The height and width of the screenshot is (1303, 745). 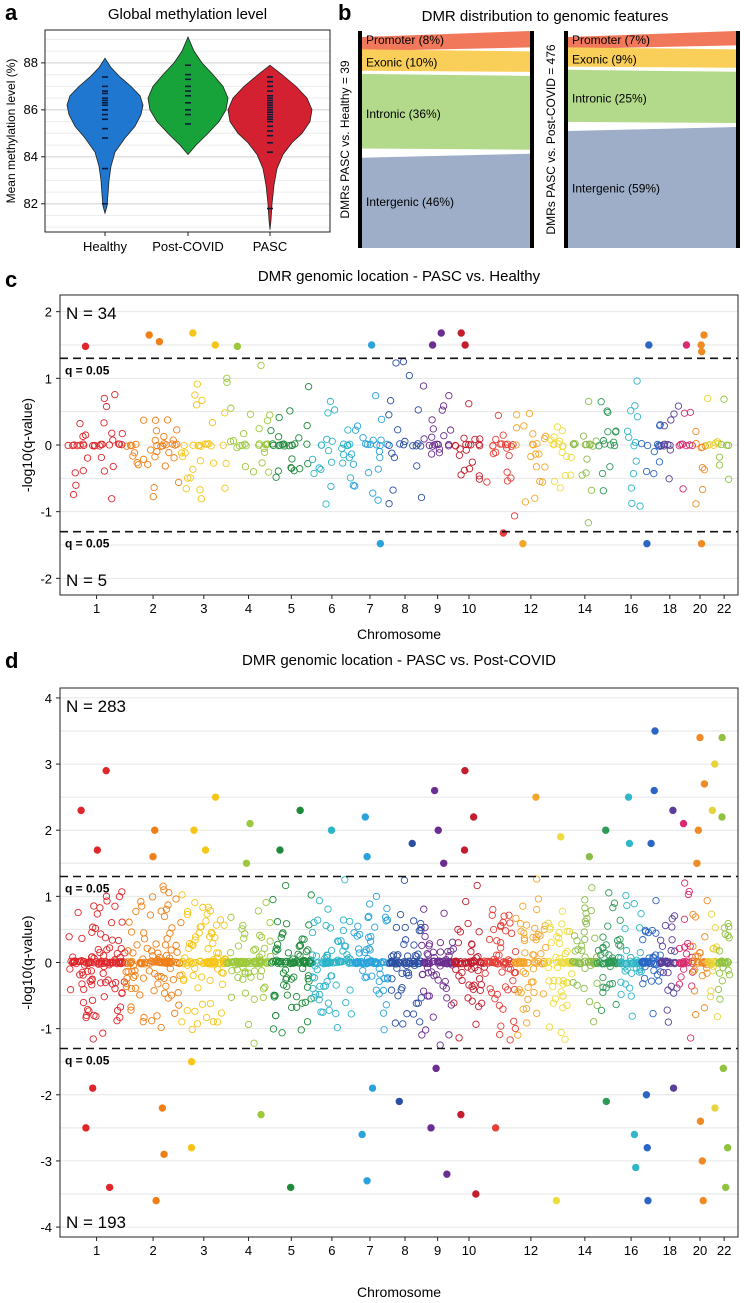 What do you see at coordinates (187, 14) in the screenshot?
I see `chart-a-title: Global methylation level` at bounding box center [187, 14].